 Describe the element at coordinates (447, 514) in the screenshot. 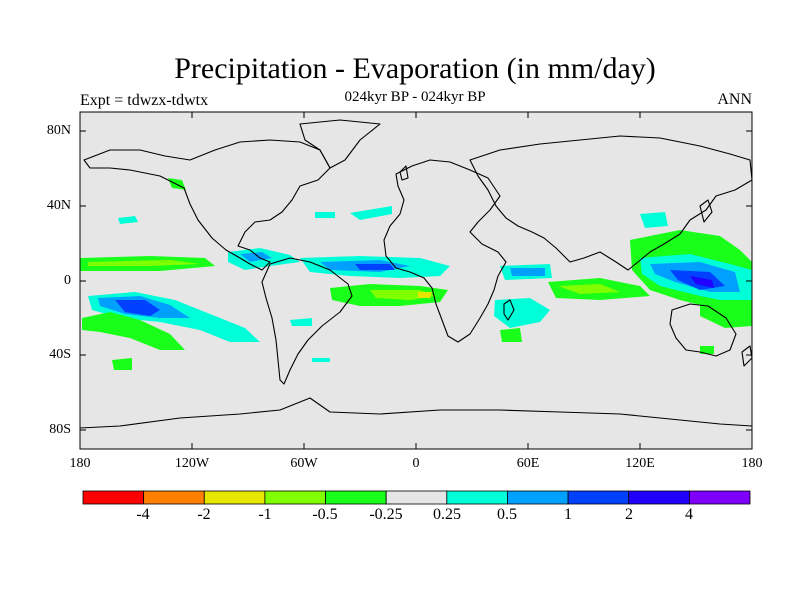

I see `colorbar-label: 0.25` at that location.